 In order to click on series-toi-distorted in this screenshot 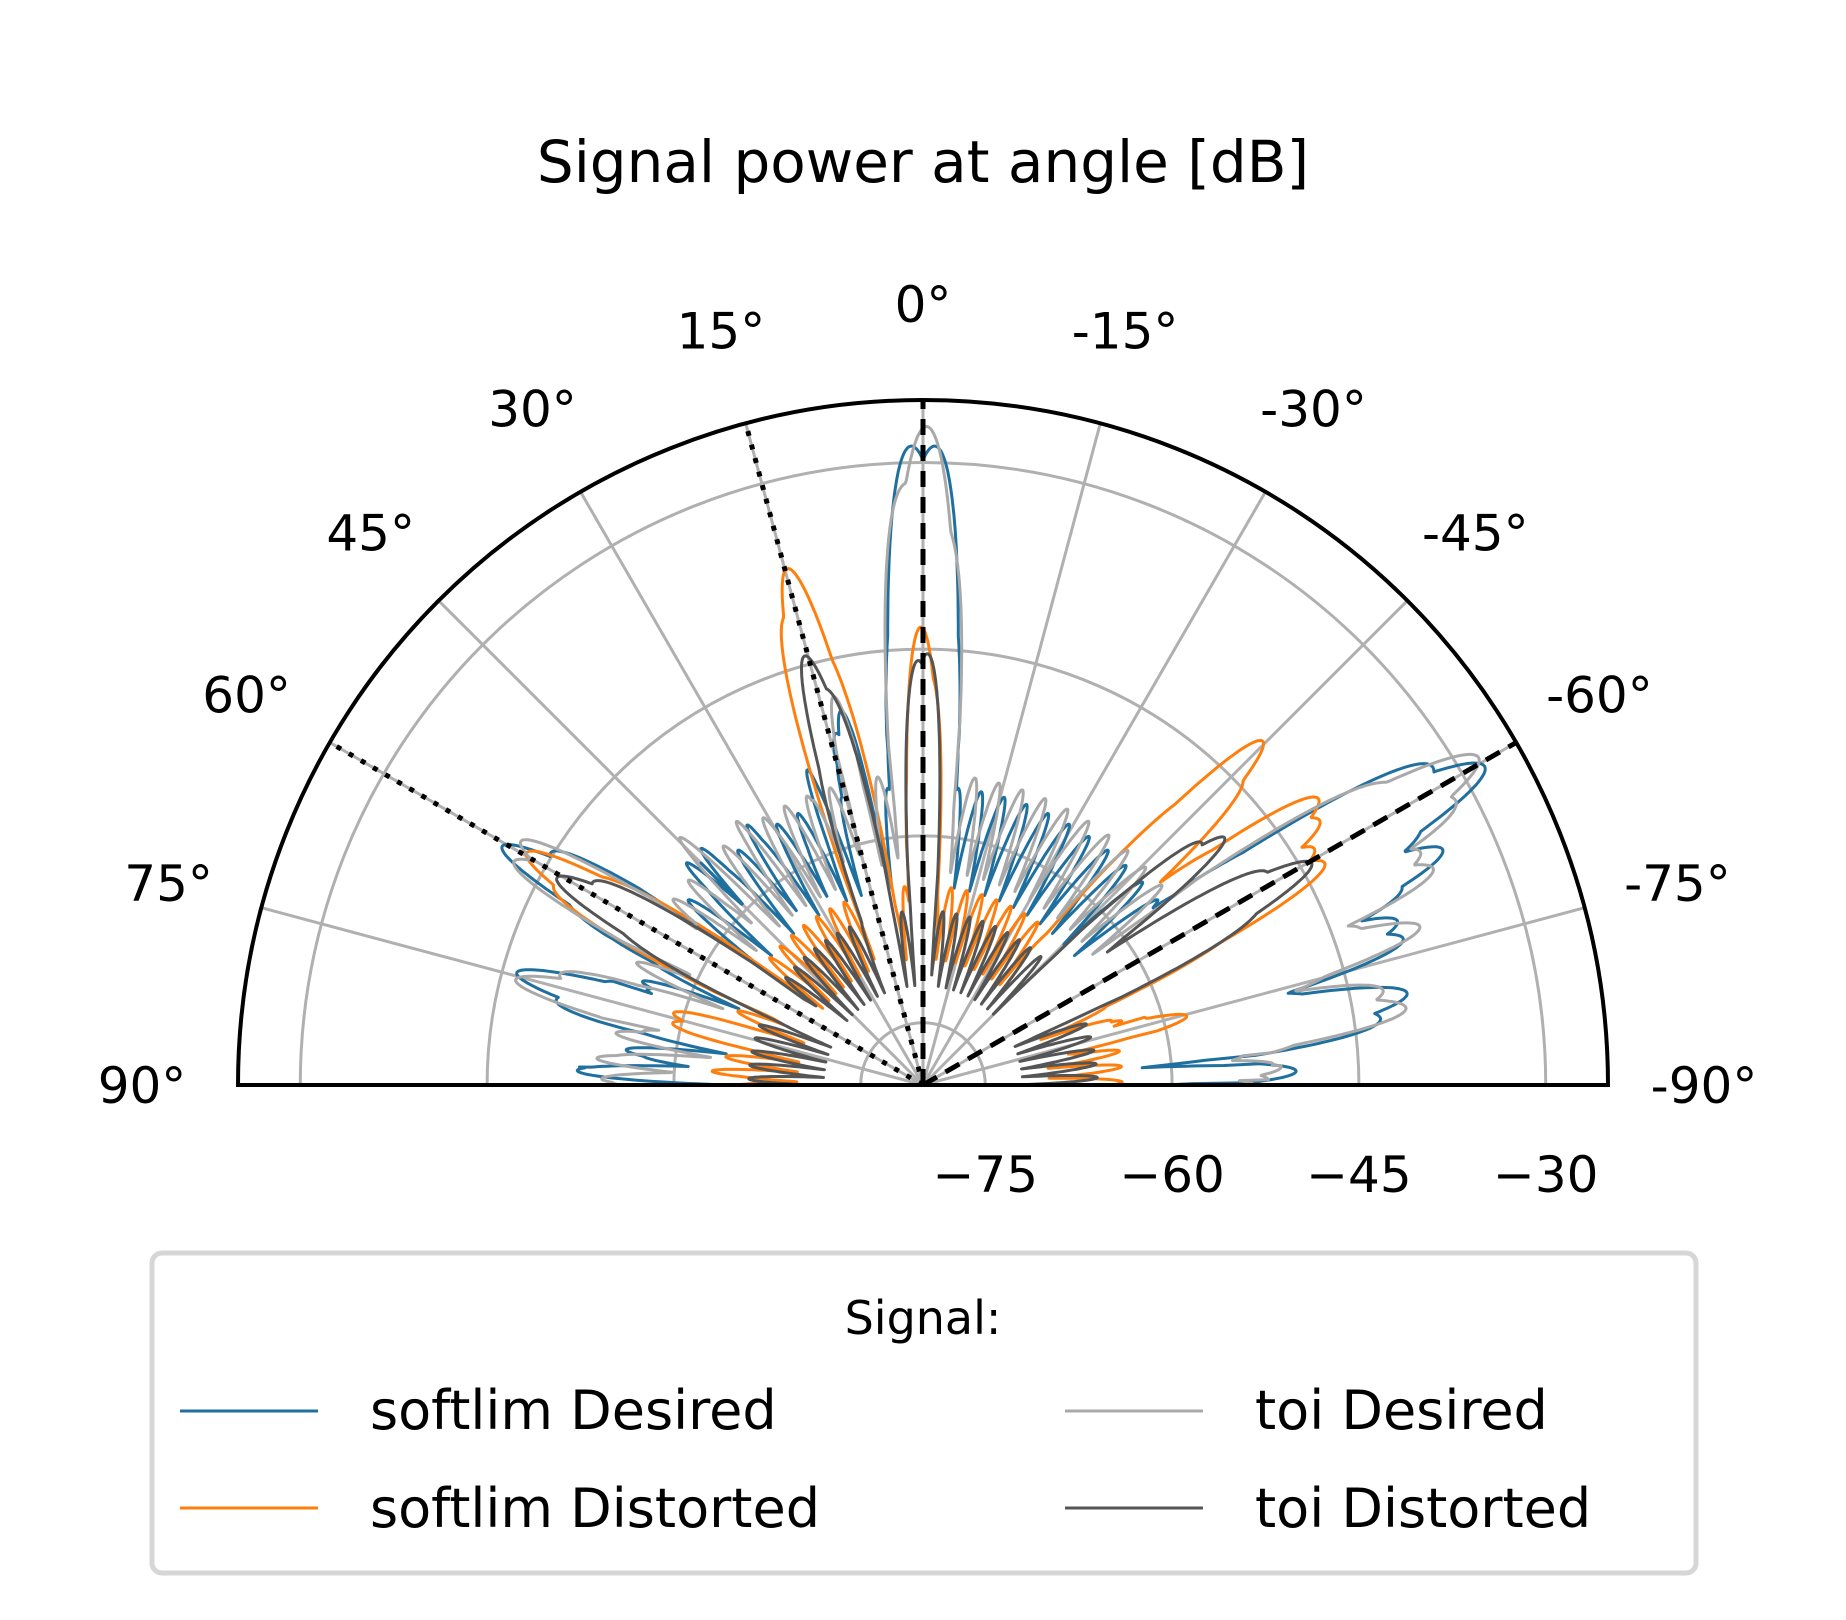, I will do `click(934, 869)`.